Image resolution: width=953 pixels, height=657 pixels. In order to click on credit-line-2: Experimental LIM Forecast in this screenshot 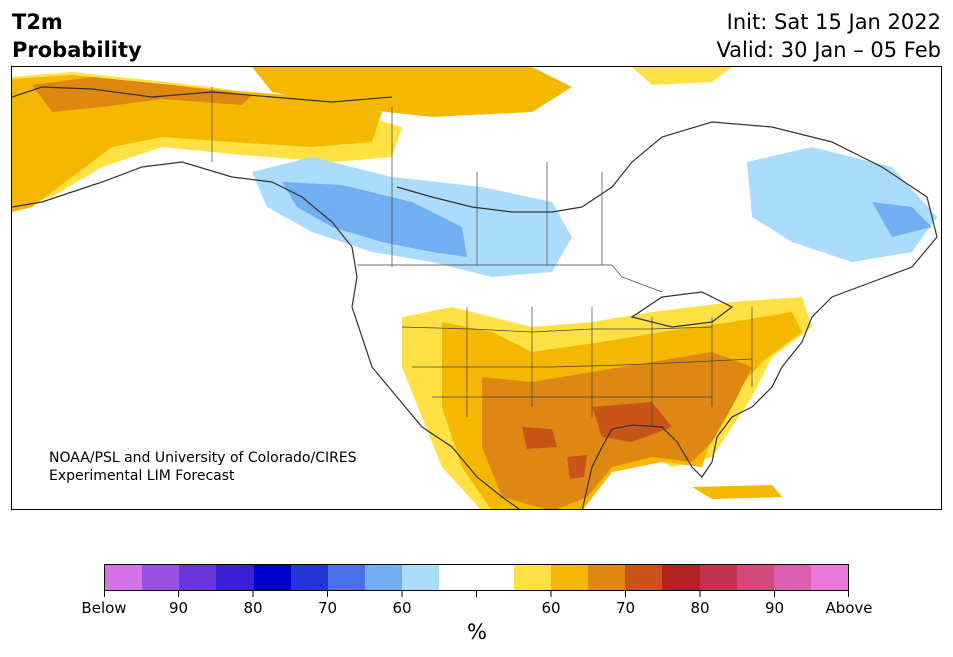, I will do `click(142, 476)`.